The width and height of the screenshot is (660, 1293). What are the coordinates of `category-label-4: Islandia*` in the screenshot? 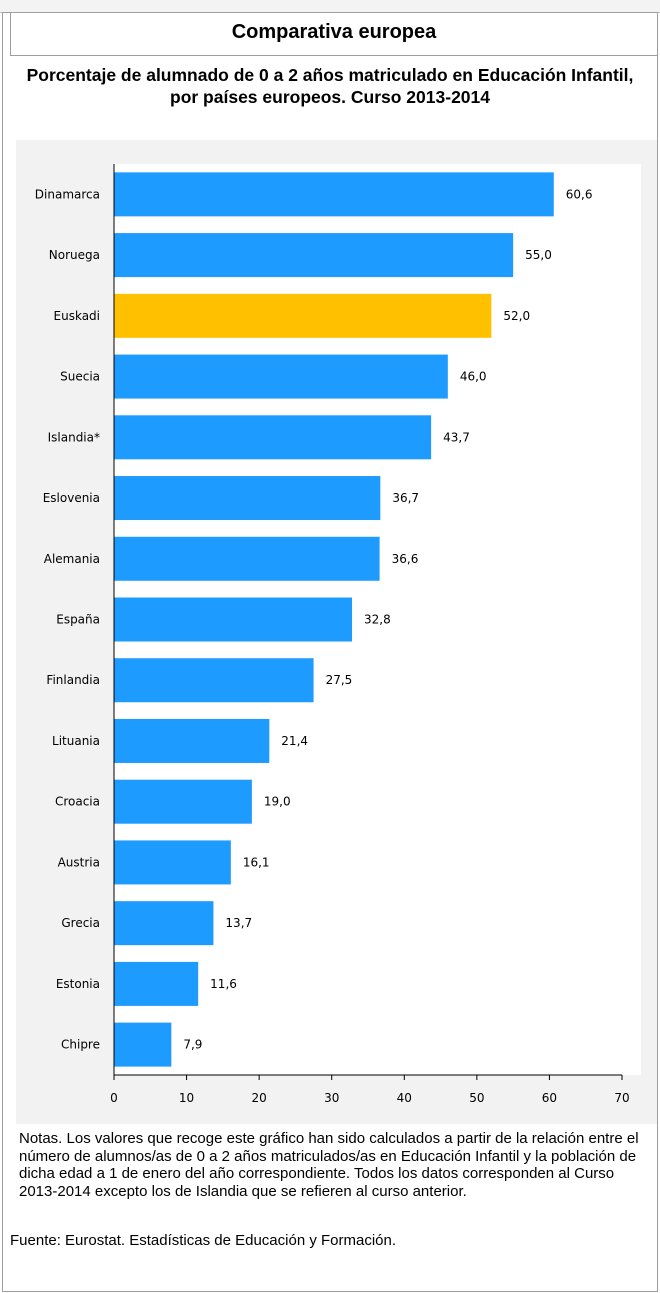 It's located at (74, 437).